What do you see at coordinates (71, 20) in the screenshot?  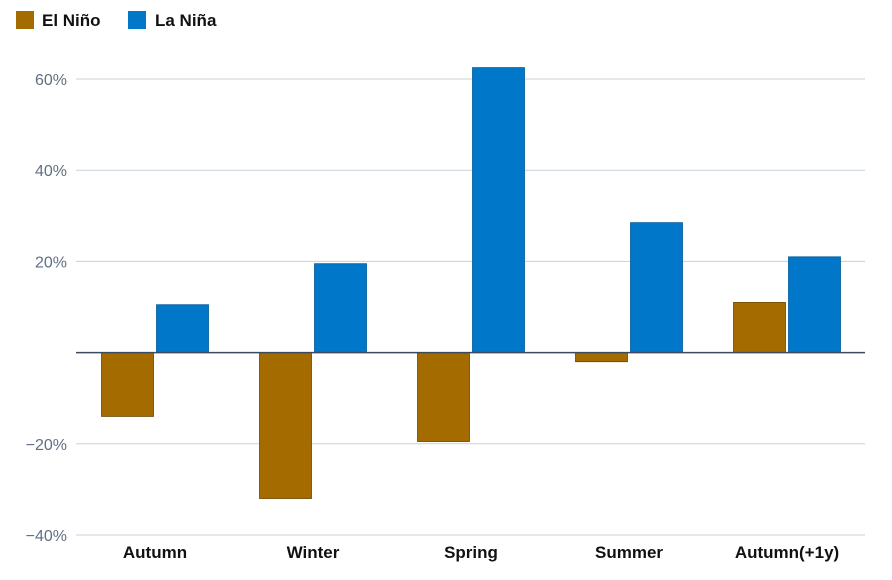 I see `legend-label-el-nino: El Niño` at bounding box center [71, 20].